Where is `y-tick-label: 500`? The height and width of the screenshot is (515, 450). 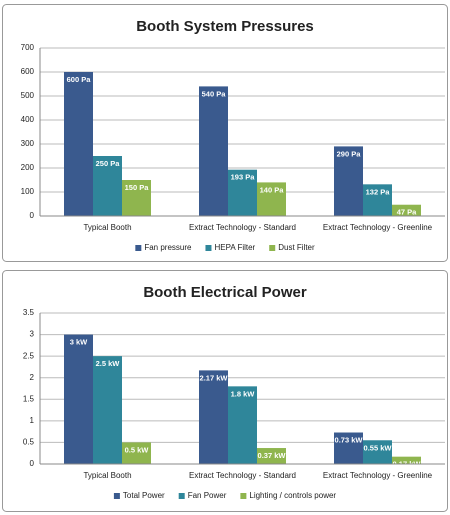
y-tick-label: 500 is located at coordinates (28, 95).